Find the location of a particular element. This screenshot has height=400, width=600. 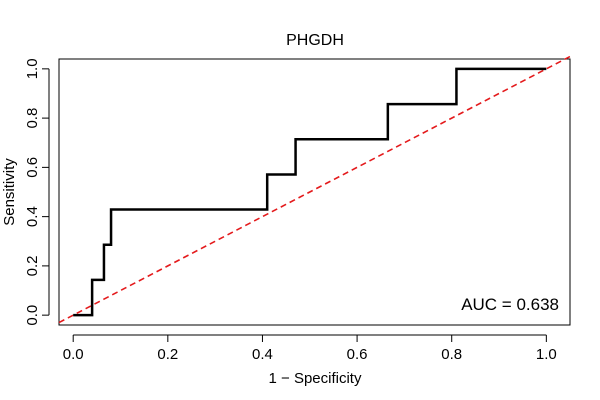

y-tick-label: 0.2 is located at coordinates (32, 265).